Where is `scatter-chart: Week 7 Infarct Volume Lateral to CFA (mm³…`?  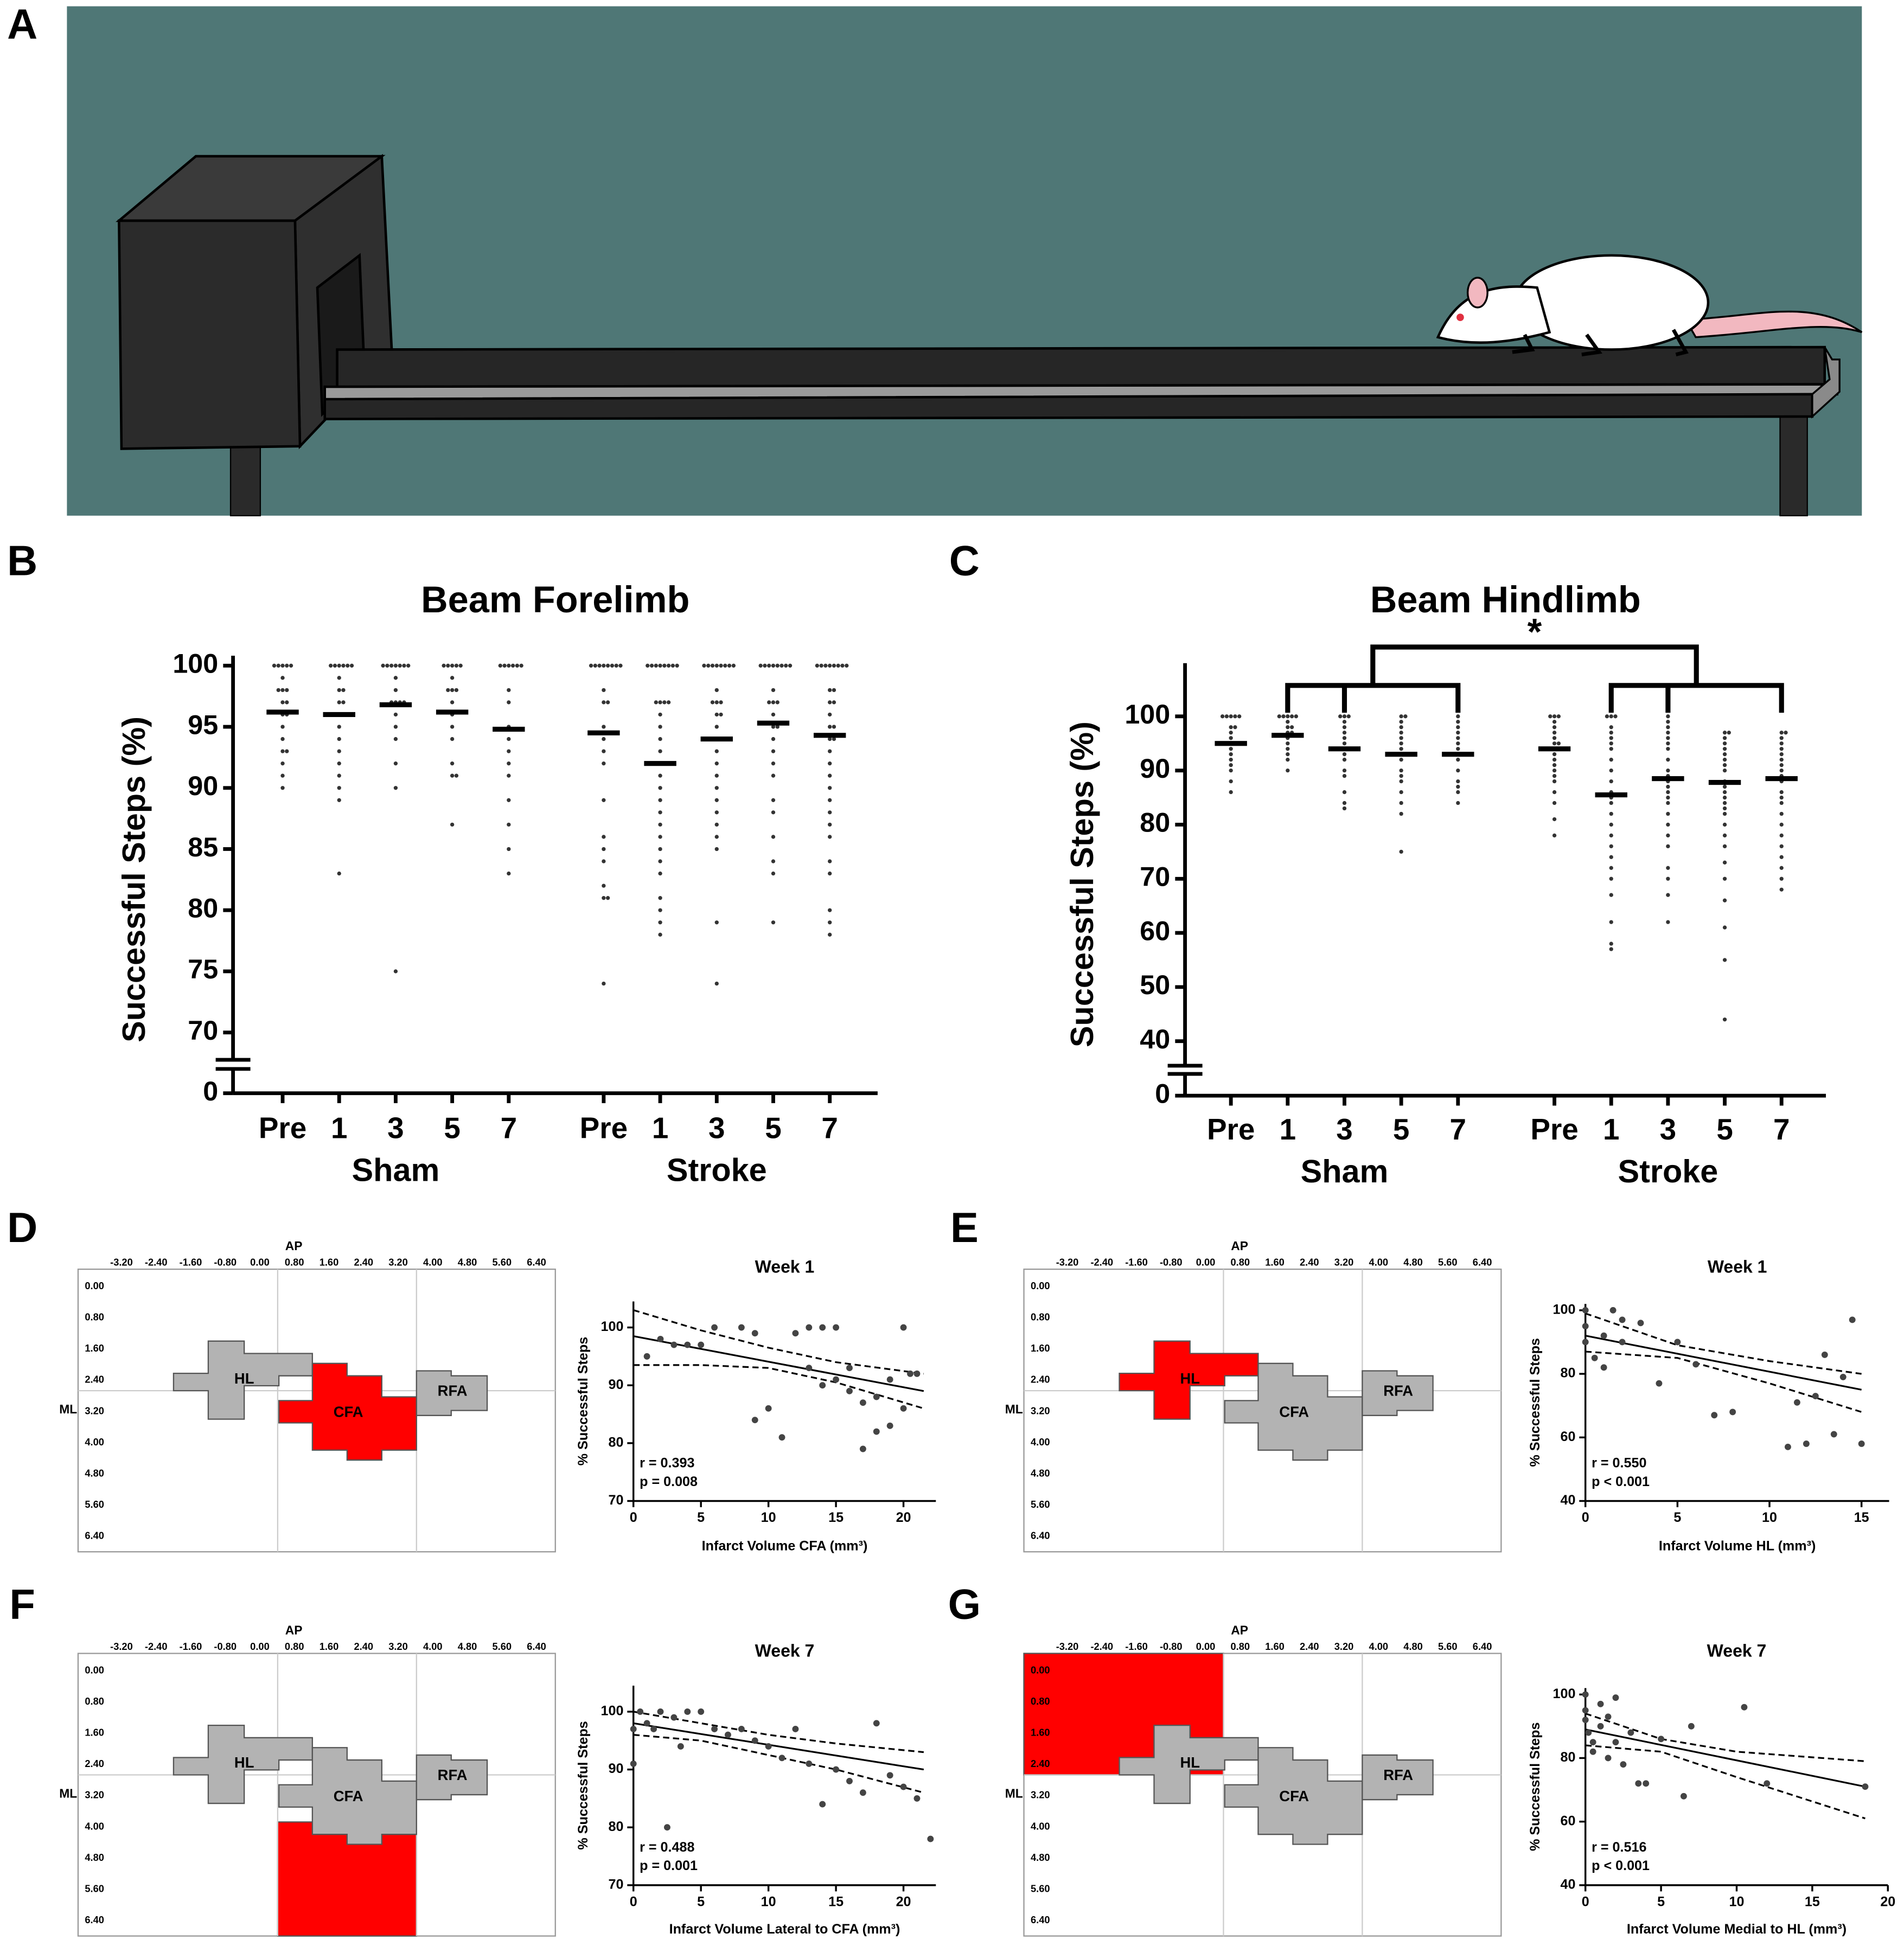 scatter-chart: Week 7 Infarct Volume Lateral to CFA (mm³… is located at coordinates (756, 1789).